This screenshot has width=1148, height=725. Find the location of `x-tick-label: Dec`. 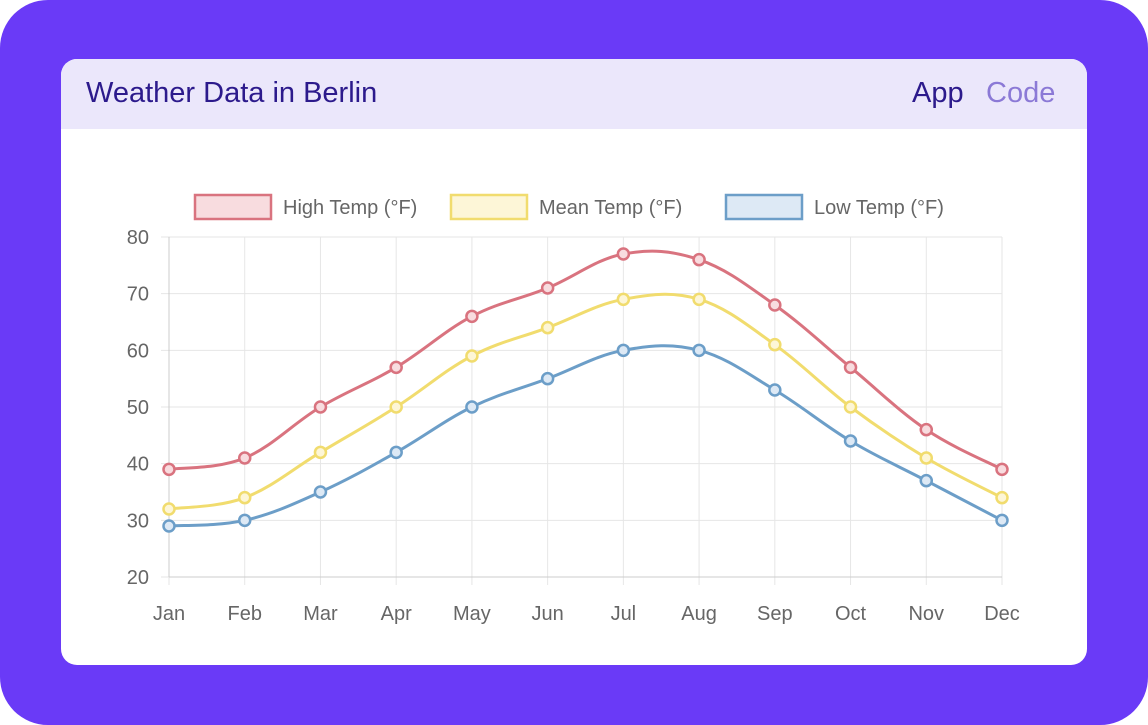

x-tick-label: Dec is located at coordinates (1002, 614).